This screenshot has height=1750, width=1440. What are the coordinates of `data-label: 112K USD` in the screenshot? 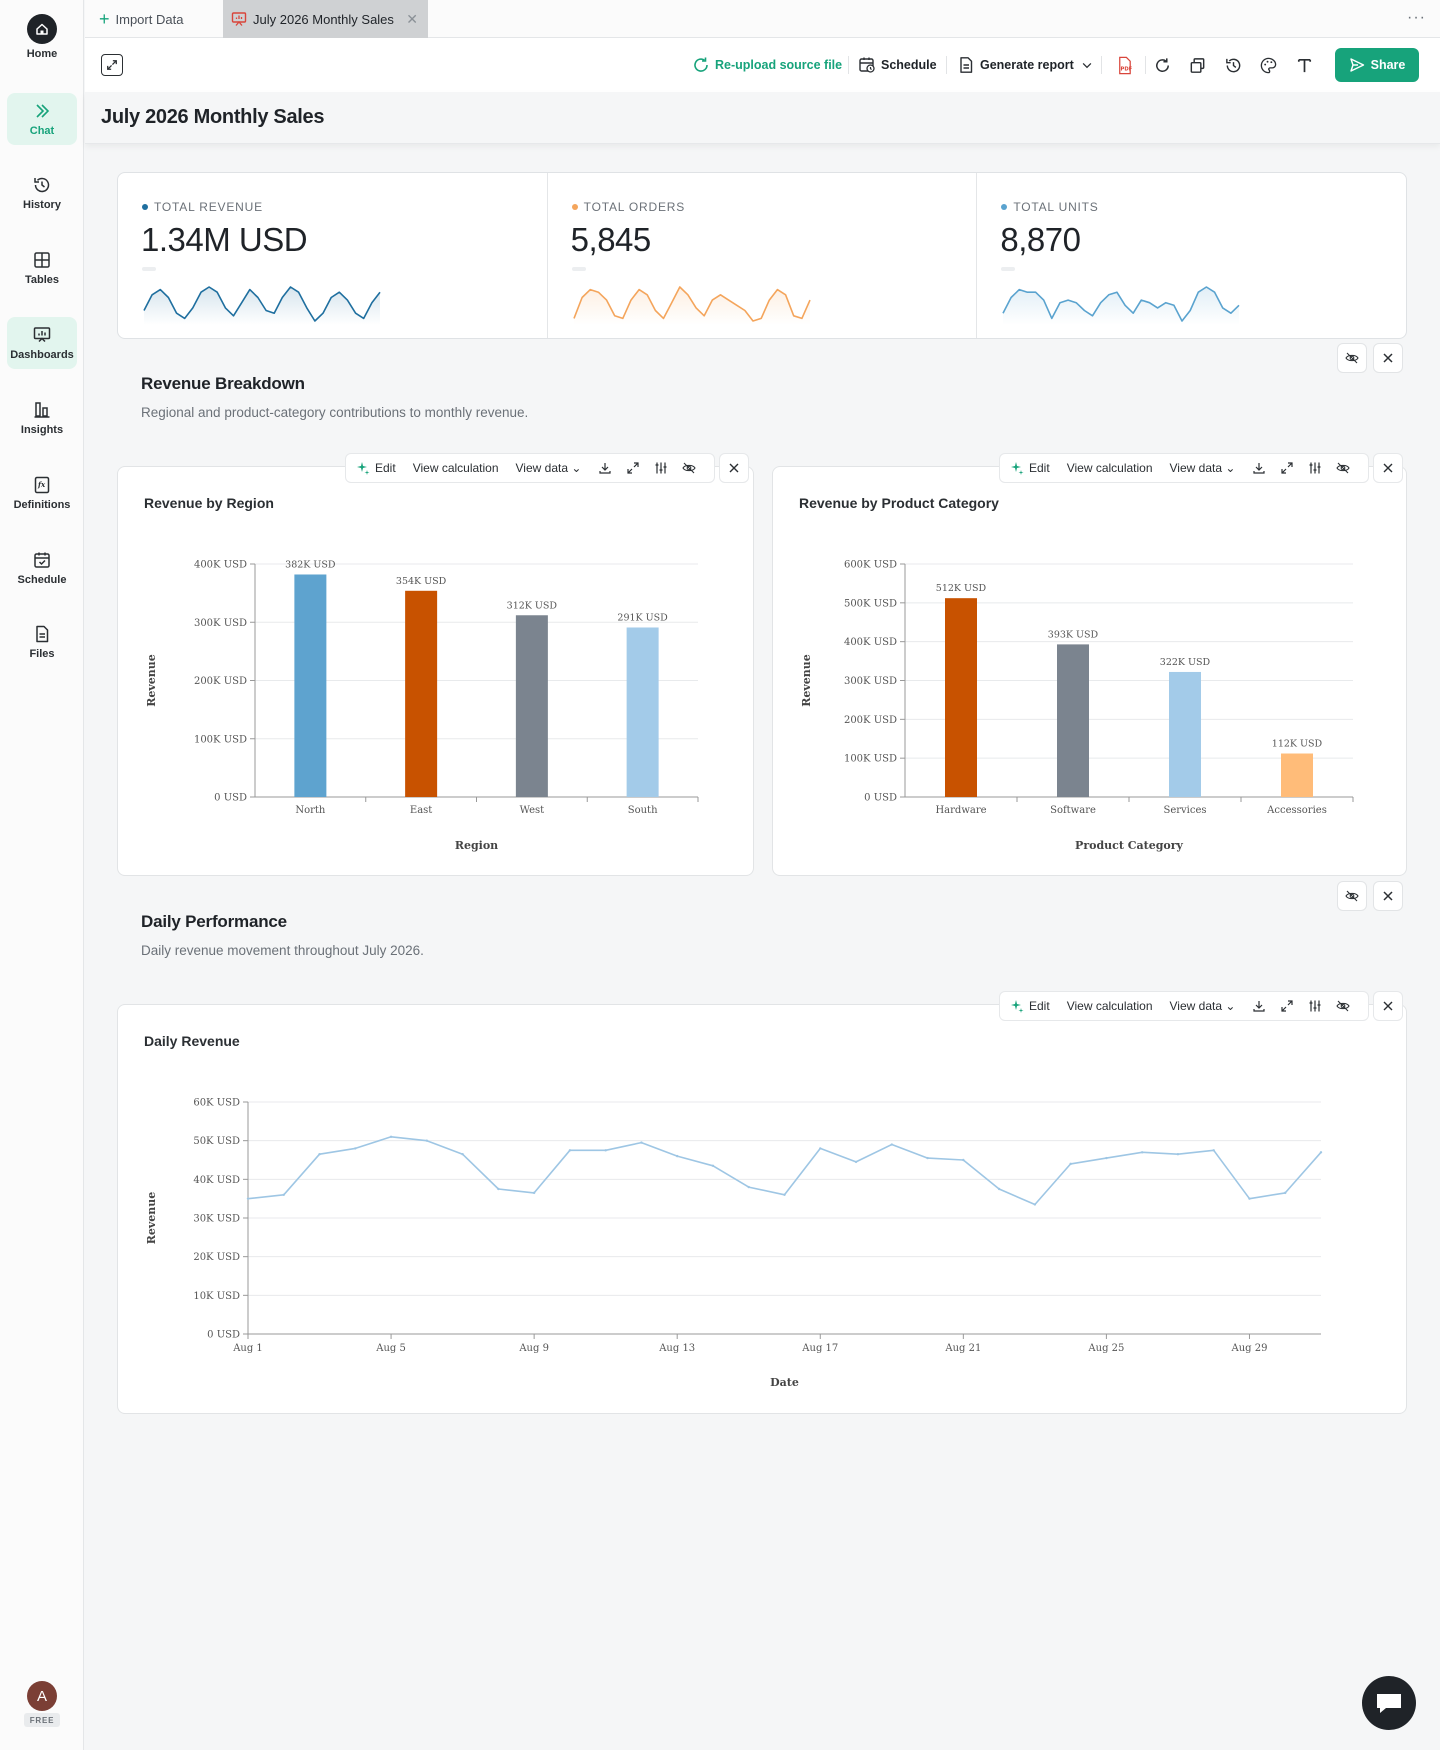 It's located at (1297, 744).